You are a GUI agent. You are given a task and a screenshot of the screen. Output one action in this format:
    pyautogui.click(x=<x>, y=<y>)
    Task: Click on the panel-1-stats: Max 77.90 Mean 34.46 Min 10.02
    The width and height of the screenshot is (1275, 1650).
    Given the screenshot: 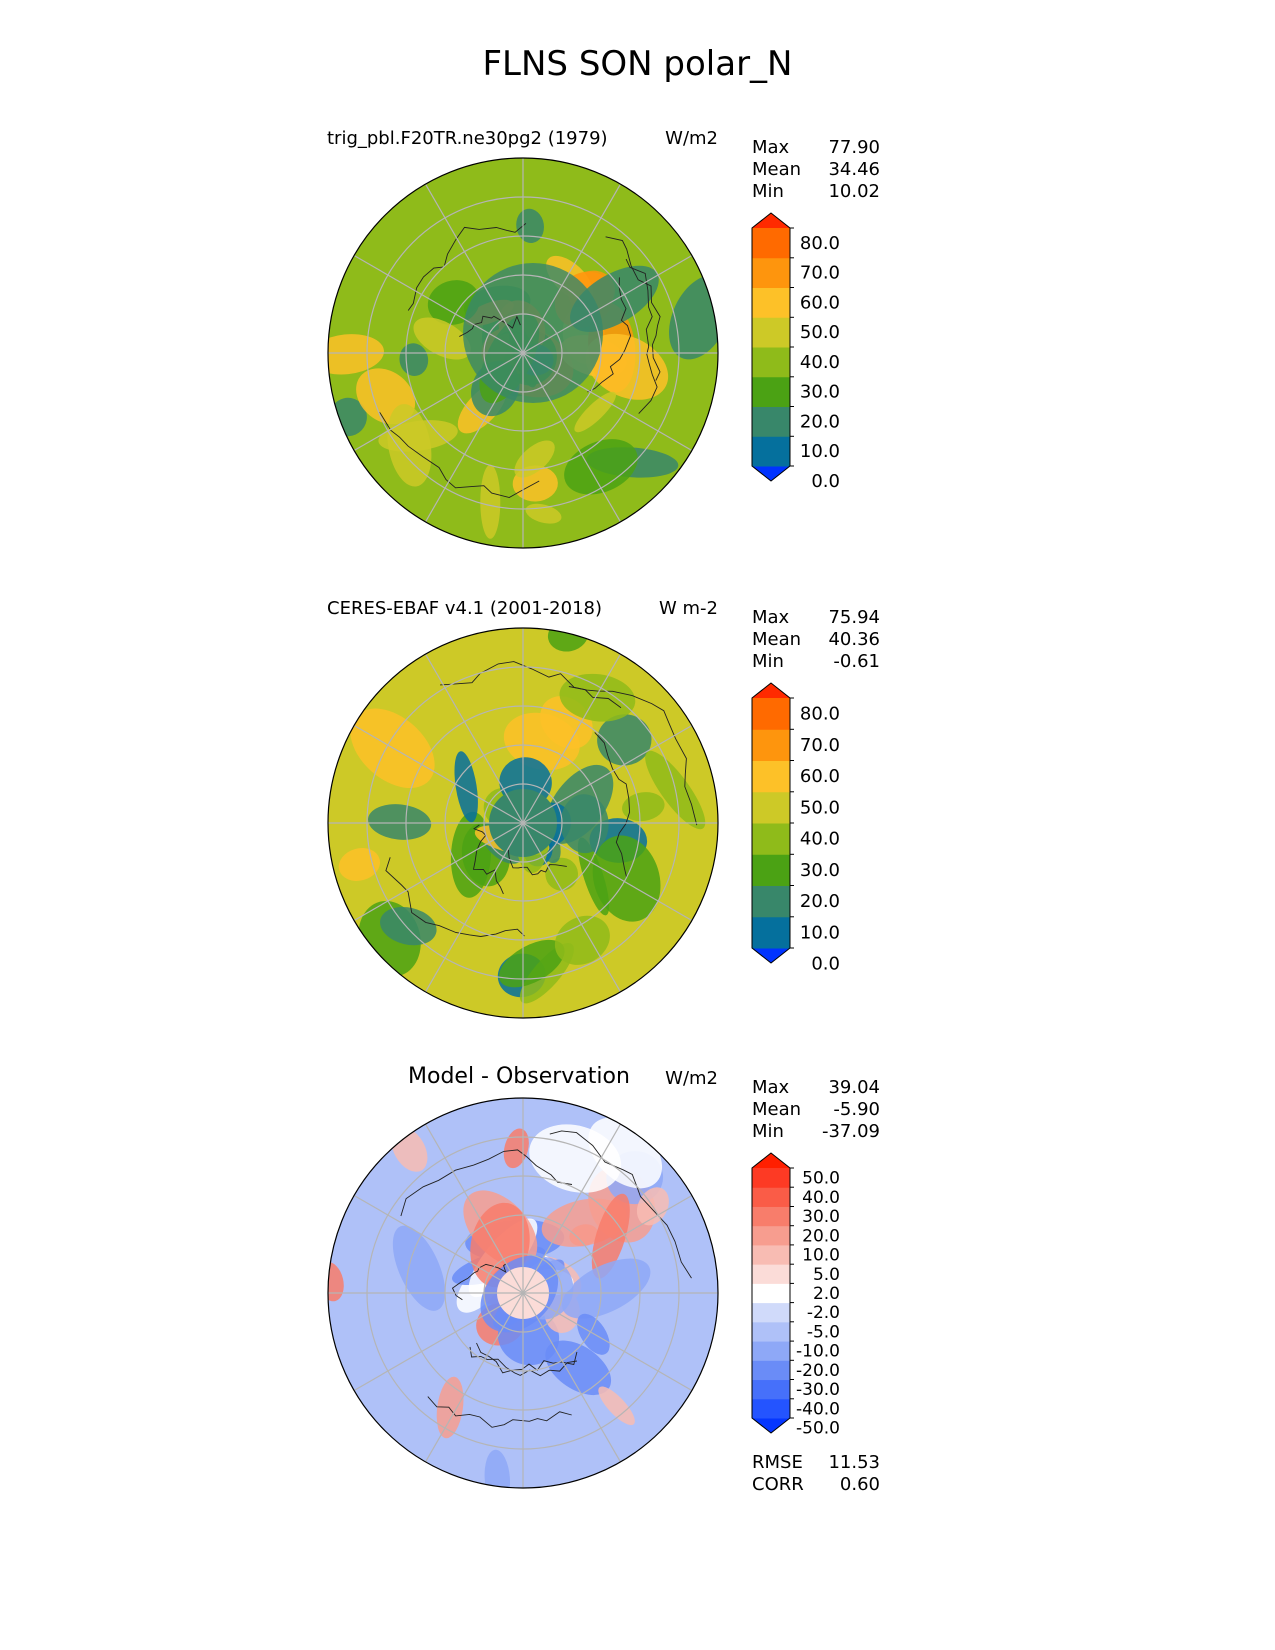 What is the action you would take?
    pyautogui.click(x=816, y=170)
    